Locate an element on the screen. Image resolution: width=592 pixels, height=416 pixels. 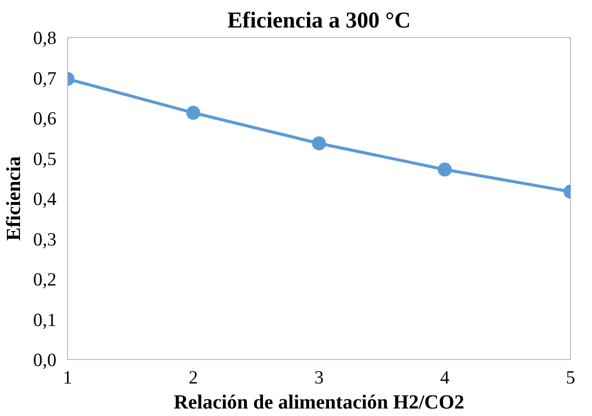
x-tick-label: 3 is located at coordinates (319, 378).